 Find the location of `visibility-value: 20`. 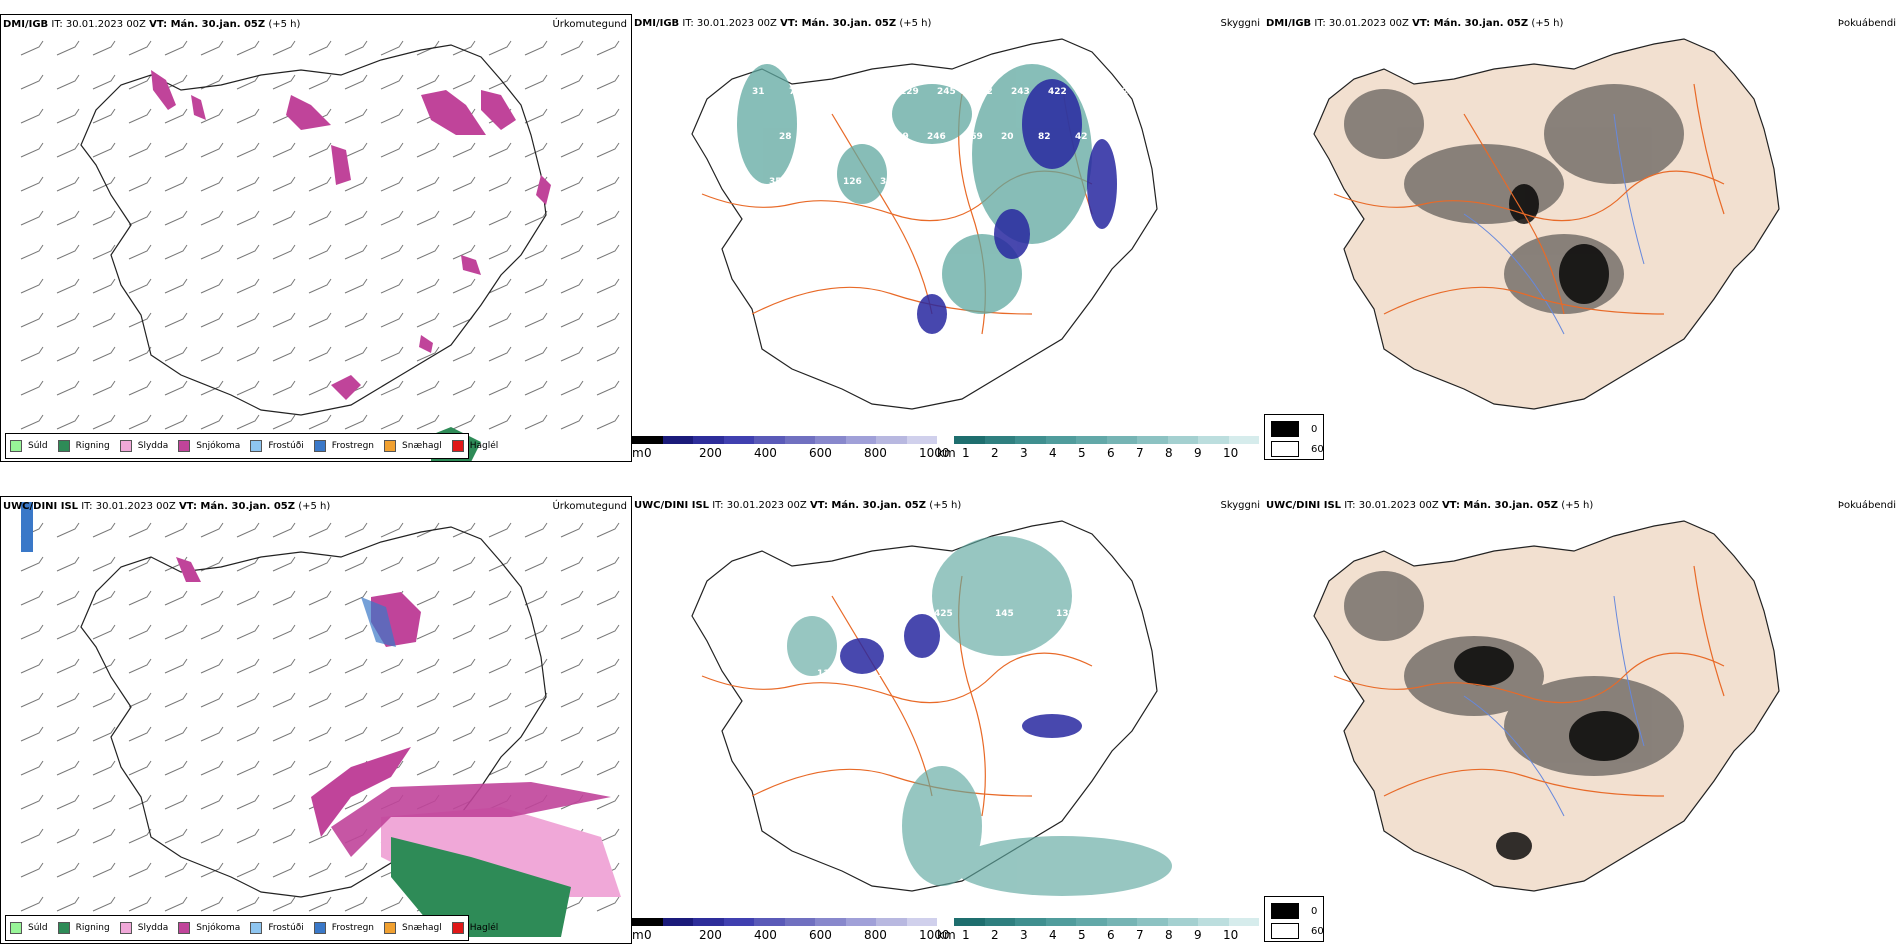

visibility-value: 20 is located at coordinates (1007, 137).